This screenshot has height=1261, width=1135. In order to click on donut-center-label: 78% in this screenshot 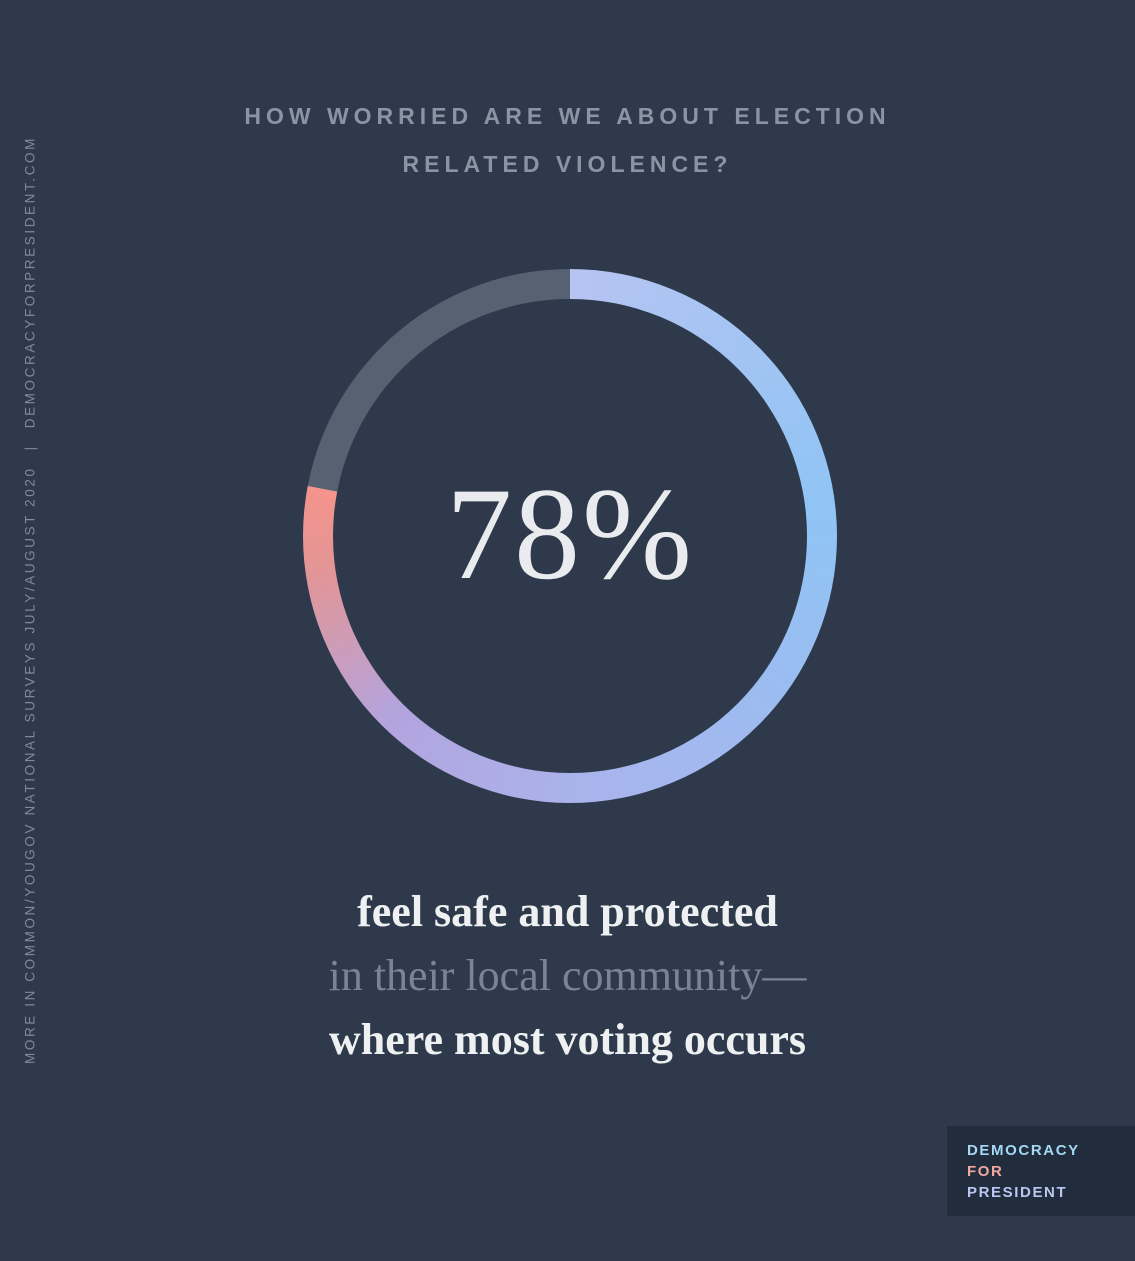, I will do `click(570, 533)`.